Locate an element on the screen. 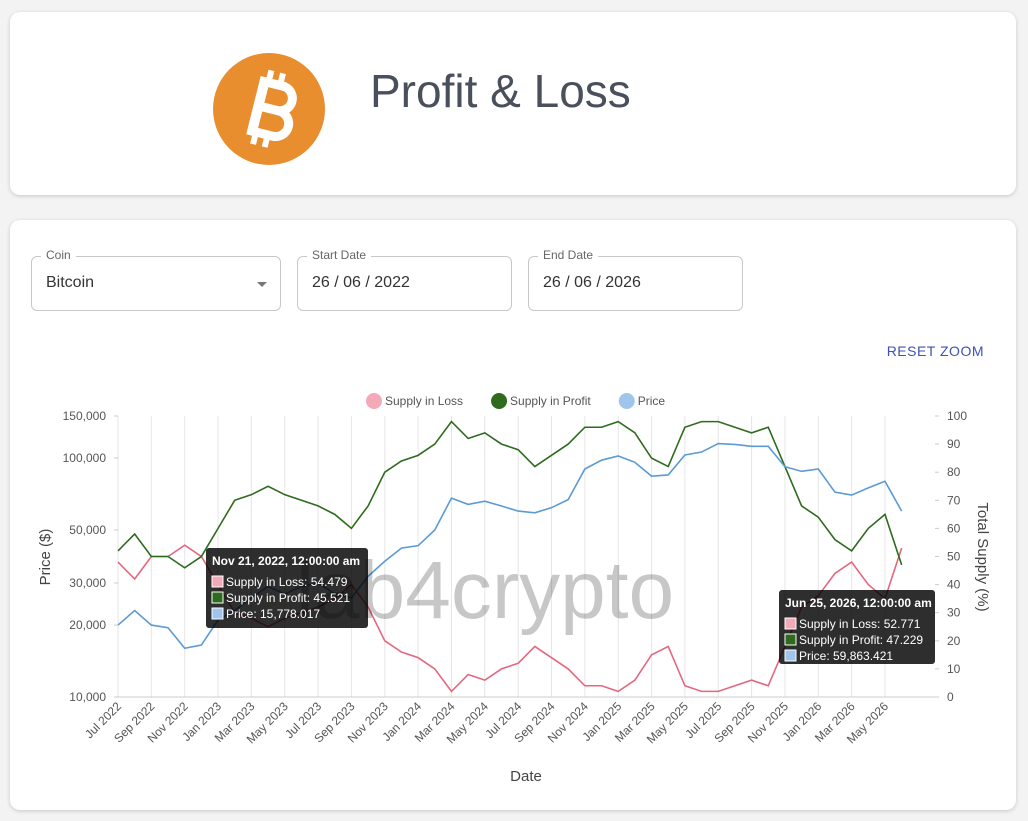 The width and height of the screenshot is (1028, 821). y-tick-label: 50,000 is located at coordinates (87, 530).